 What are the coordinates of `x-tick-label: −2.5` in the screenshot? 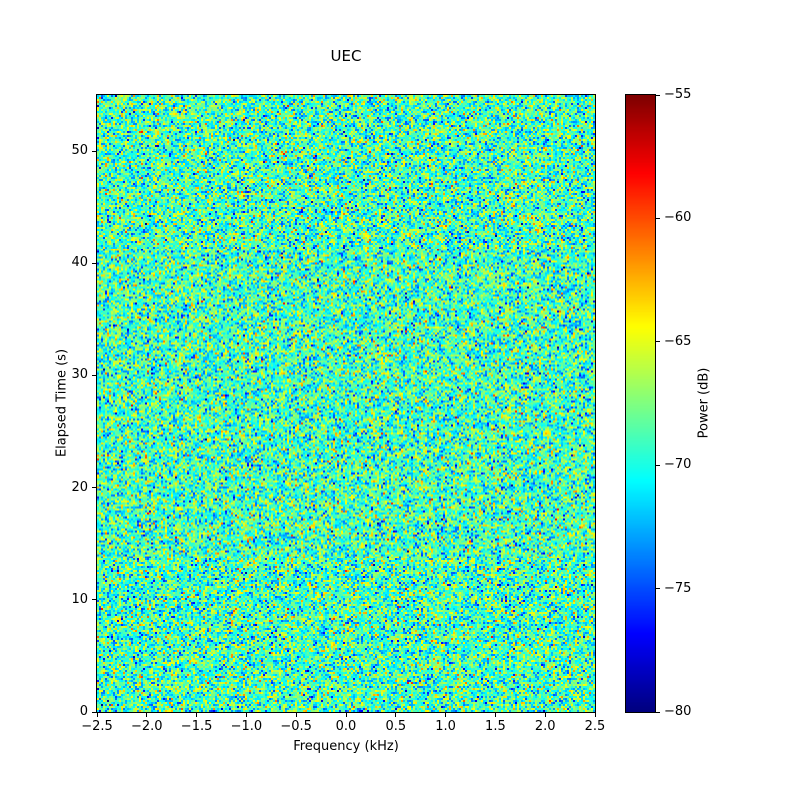 It's located at (97, 726).